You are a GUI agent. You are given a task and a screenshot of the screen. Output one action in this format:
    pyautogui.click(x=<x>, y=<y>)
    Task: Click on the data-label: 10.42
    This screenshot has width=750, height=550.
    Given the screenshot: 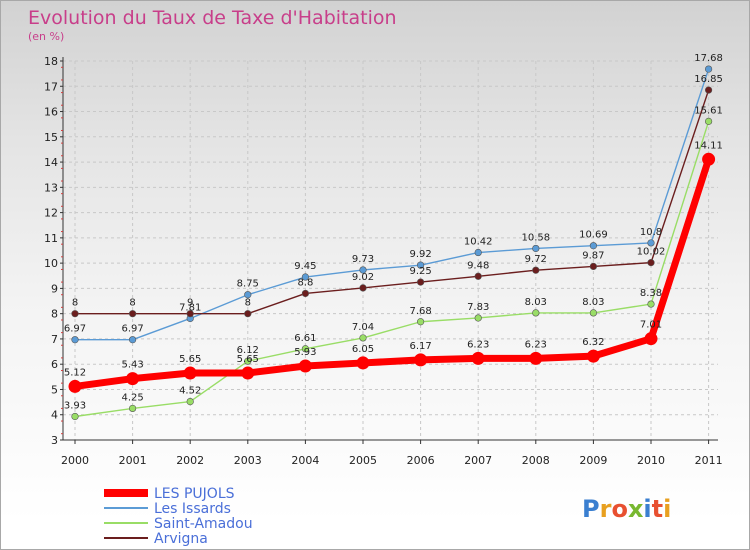 What is the action you would take?
    pyautogui.click(x=478, y=242)
    